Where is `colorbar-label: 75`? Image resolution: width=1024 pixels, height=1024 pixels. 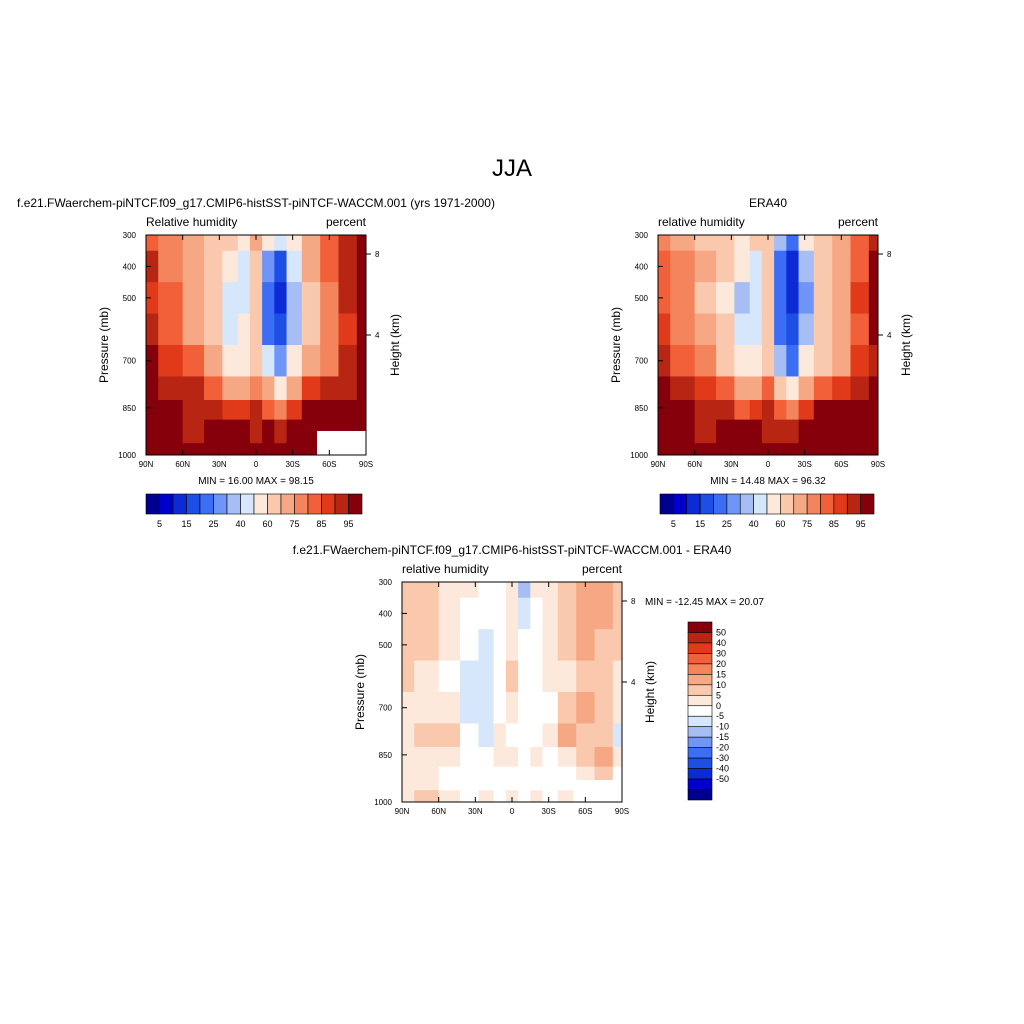
colorbar-label: 75 is located at coordinates (807, 524).